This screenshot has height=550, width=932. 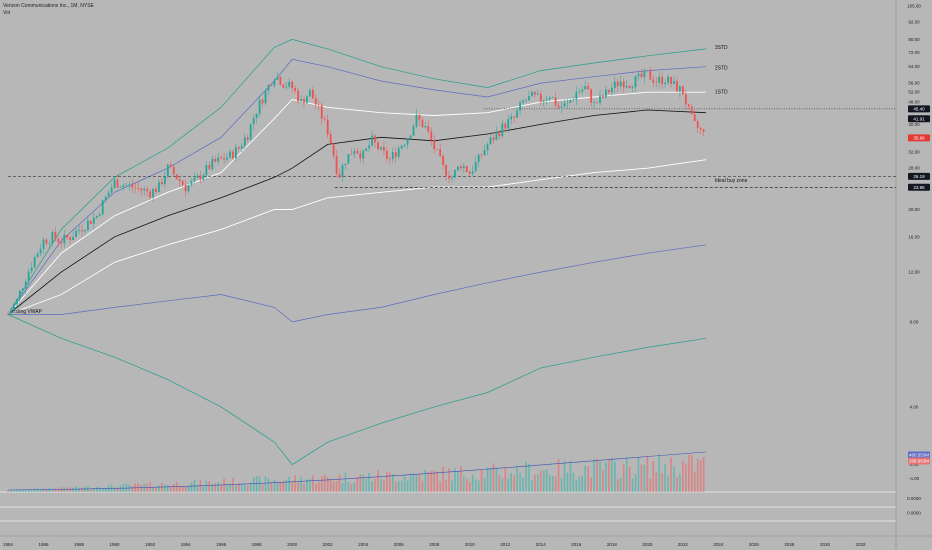 What do you see at coordinates (919, 187) in the screenshot?
I see `price-tag-label: 23.96` at bounding box center [919, 187].